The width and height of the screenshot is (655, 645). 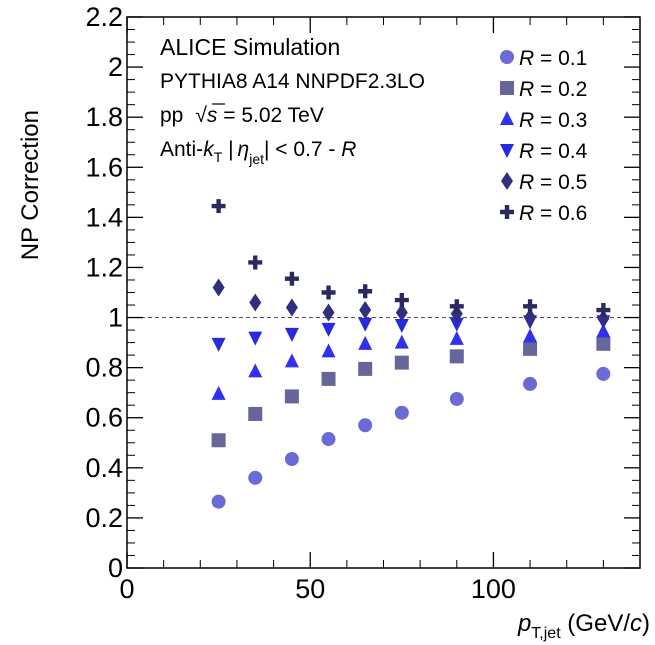 I want to click on y-tick-label: 0.8, so click(x=104, y=368).